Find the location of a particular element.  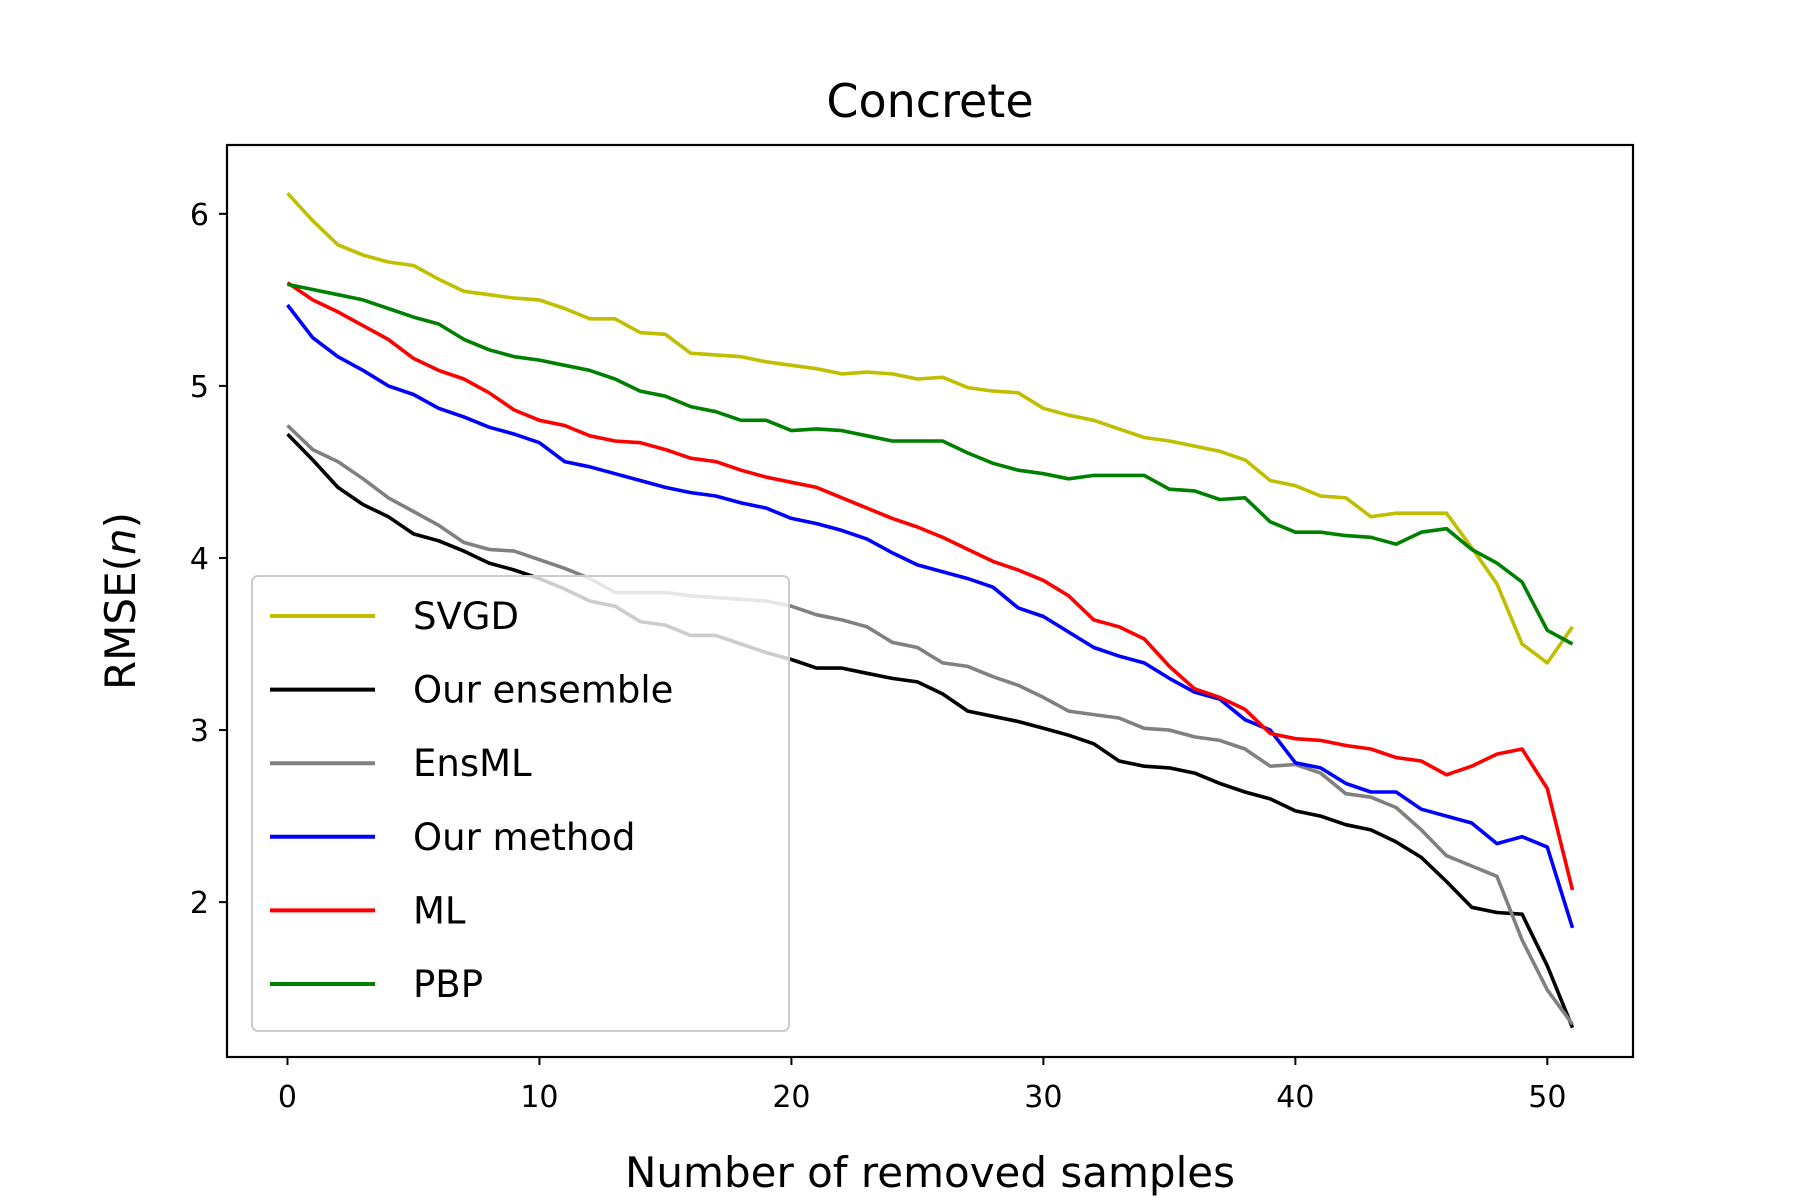

legend-frame is located at coordinates (520, 803).